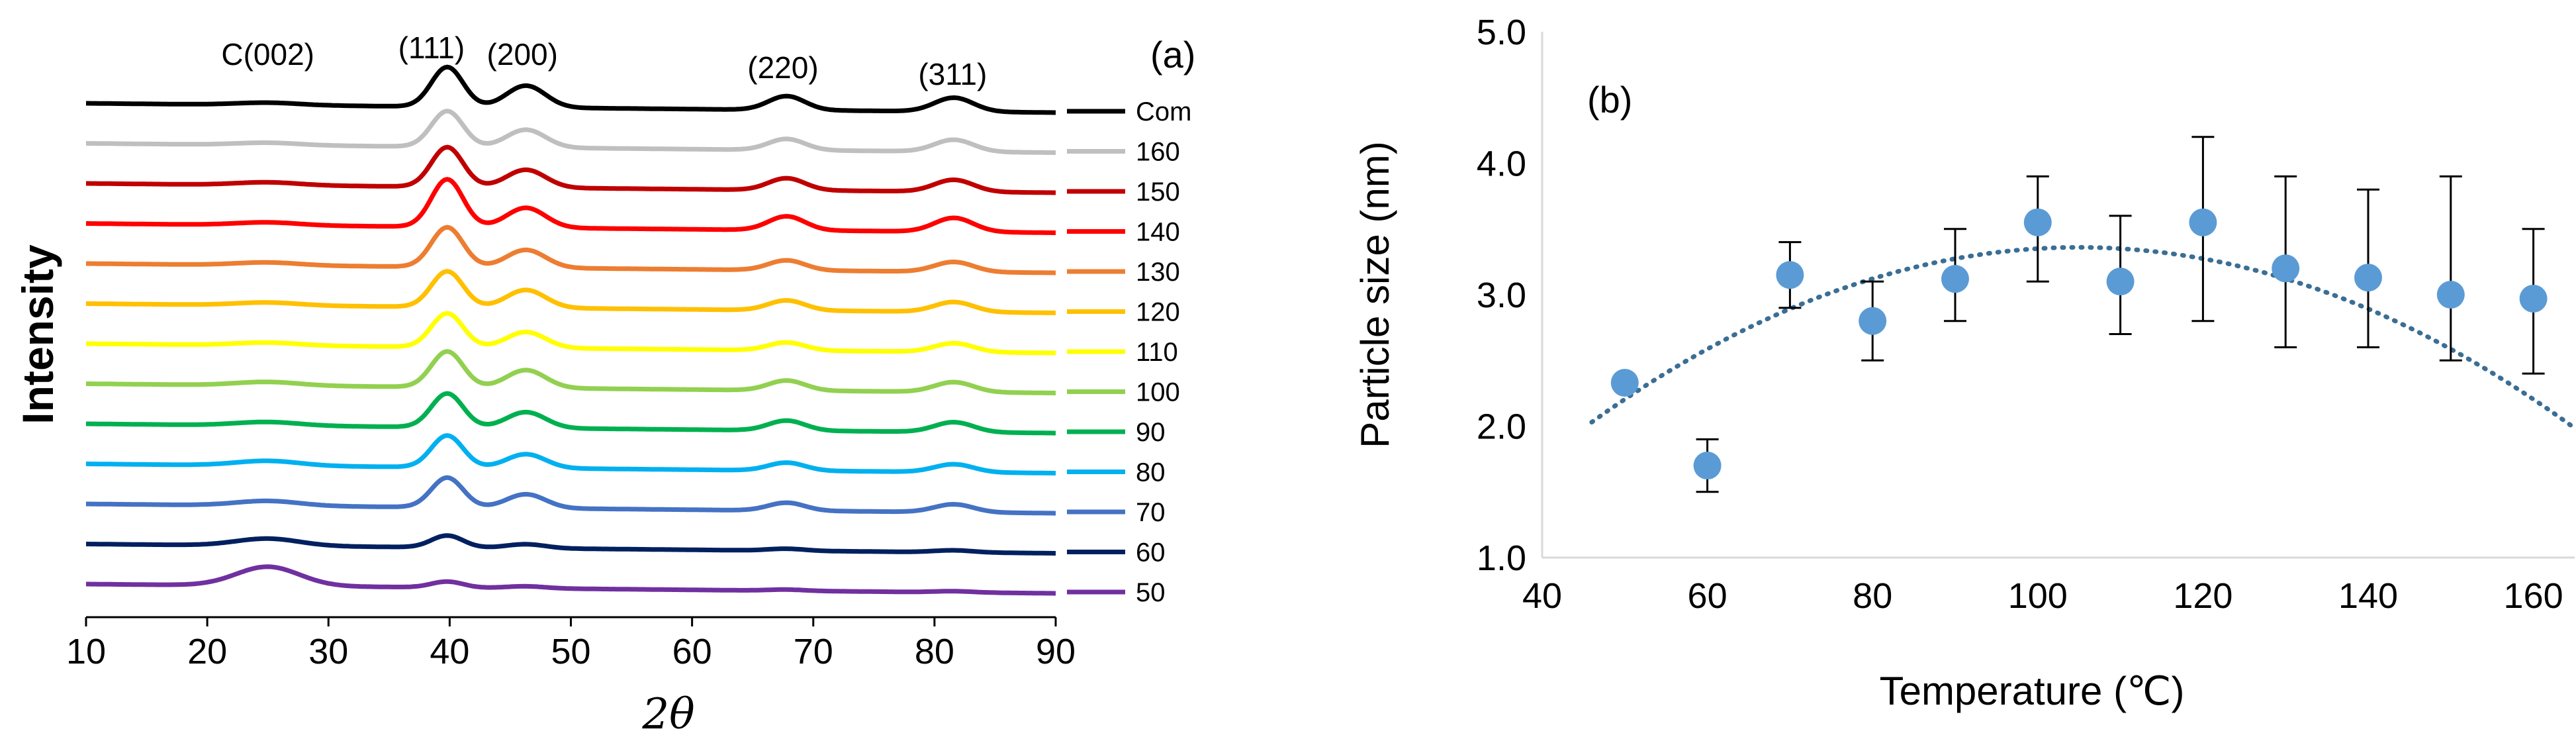 This screenshot has height=743, width=2576. I want to click on legend-label: 140, so click(1158, 232).